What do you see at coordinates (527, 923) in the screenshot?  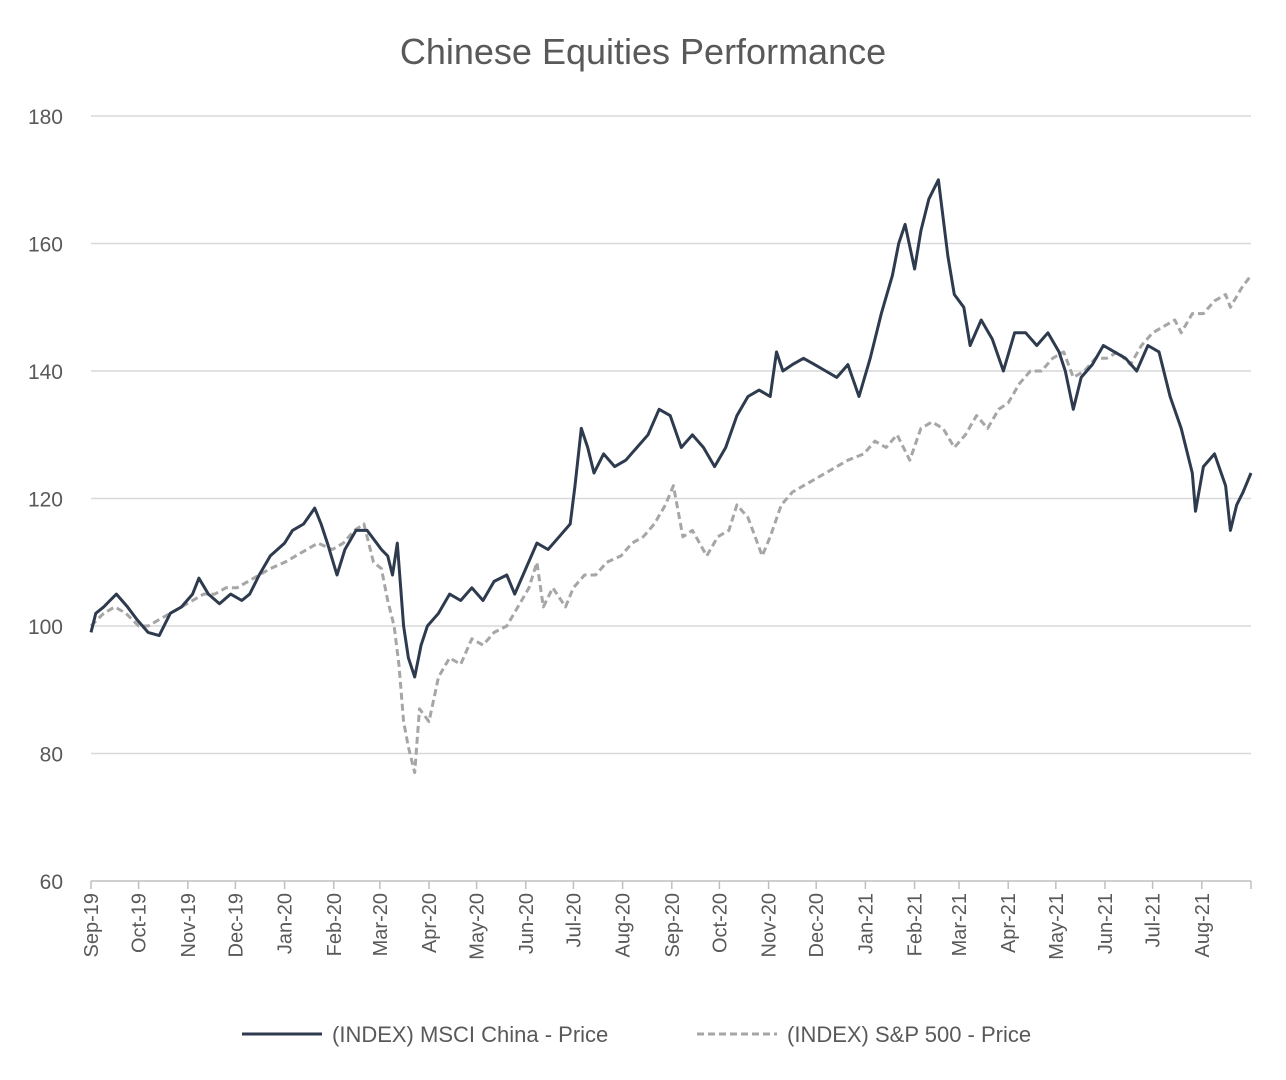 I see `x-tick-label: Jun-20` at bounding box center [527, 923].